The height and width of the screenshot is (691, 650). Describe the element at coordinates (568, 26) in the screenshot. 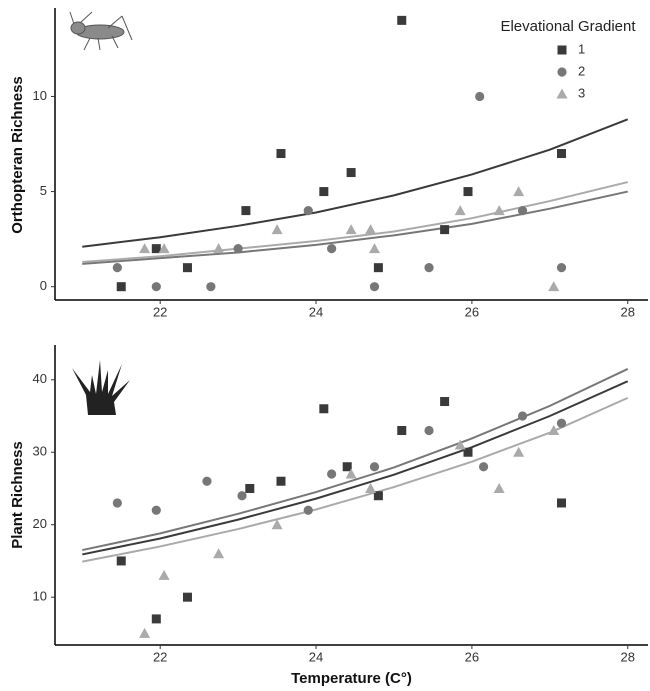

I see `legend-title: Elevational Gradient` at that location.